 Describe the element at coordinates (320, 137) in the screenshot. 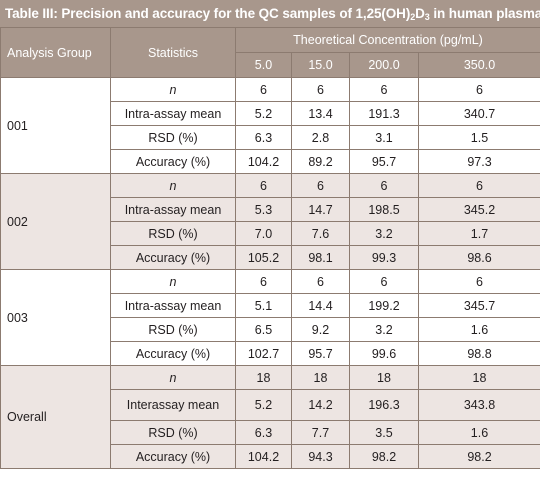

I see `value-cell: 2.8` at that location.